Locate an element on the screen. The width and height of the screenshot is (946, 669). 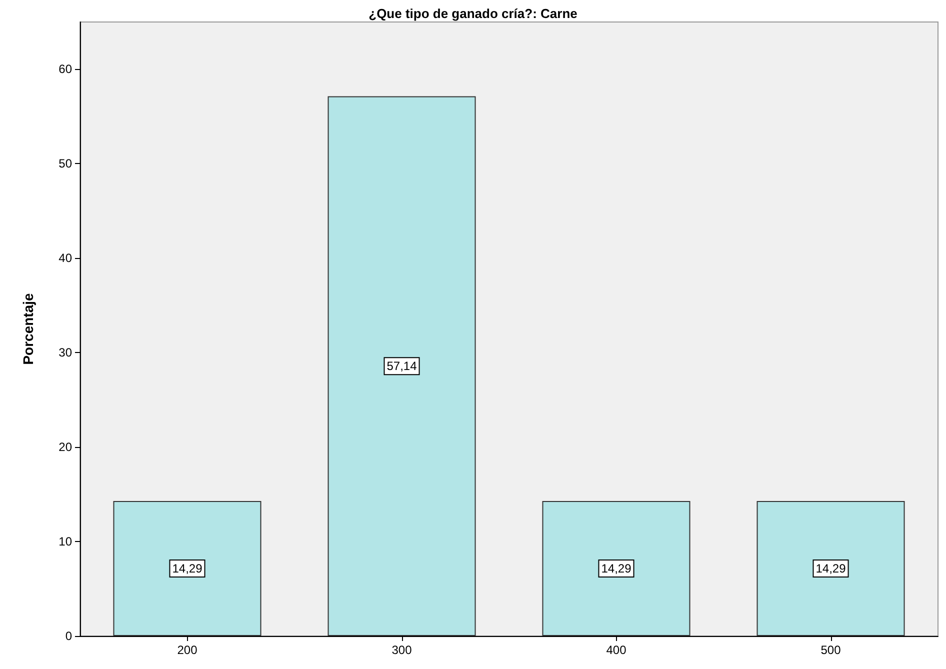
y-tick-label: 30 is located at coordinates (65, 353).